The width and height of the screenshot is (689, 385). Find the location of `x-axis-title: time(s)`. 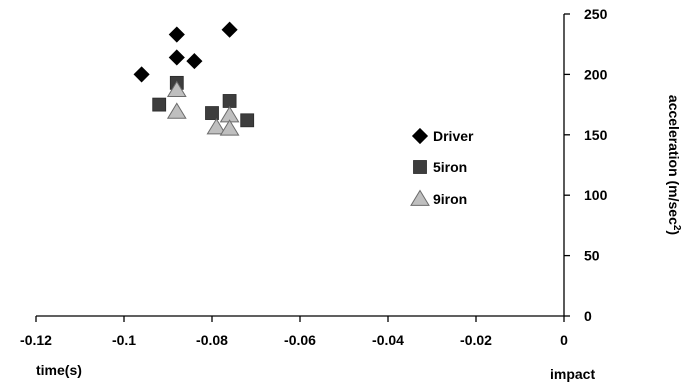

x-axis-title: time(s) is located at coordinates (59, 370).